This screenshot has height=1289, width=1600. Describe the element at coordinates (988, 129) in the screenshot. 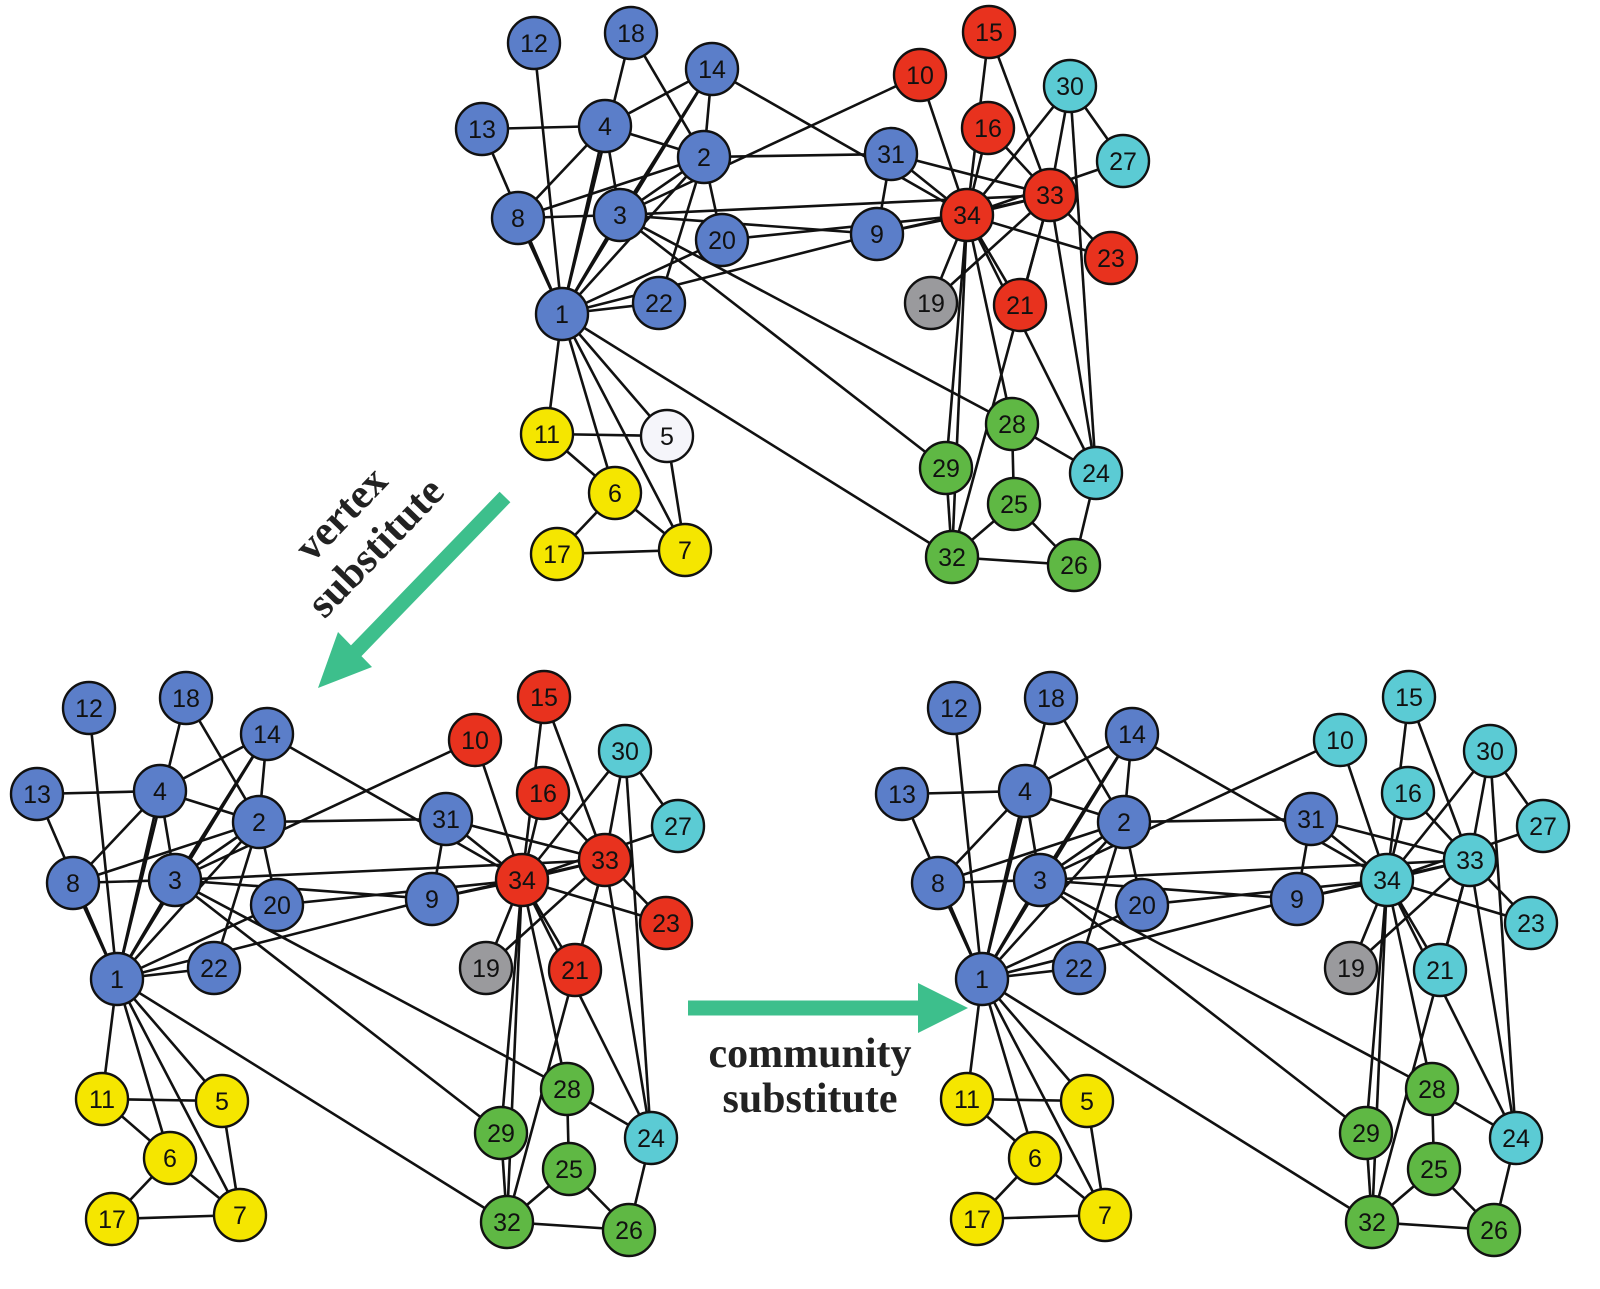

I see `node-label: 16` at that location.